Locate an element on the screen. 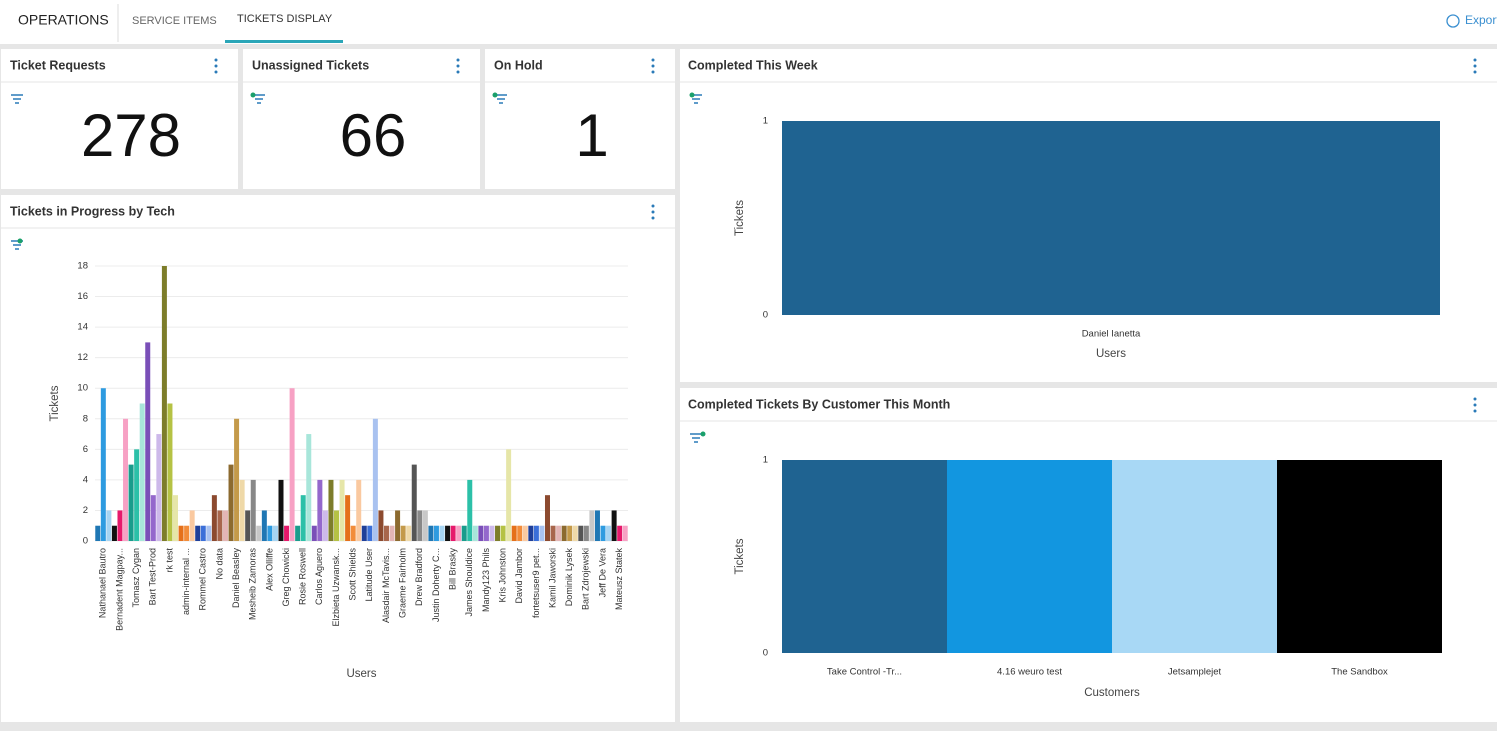 The height and width of the screenshot is (731, 1497). x-tick-label: Dominik Lysek is located at coordinates (569, 577).